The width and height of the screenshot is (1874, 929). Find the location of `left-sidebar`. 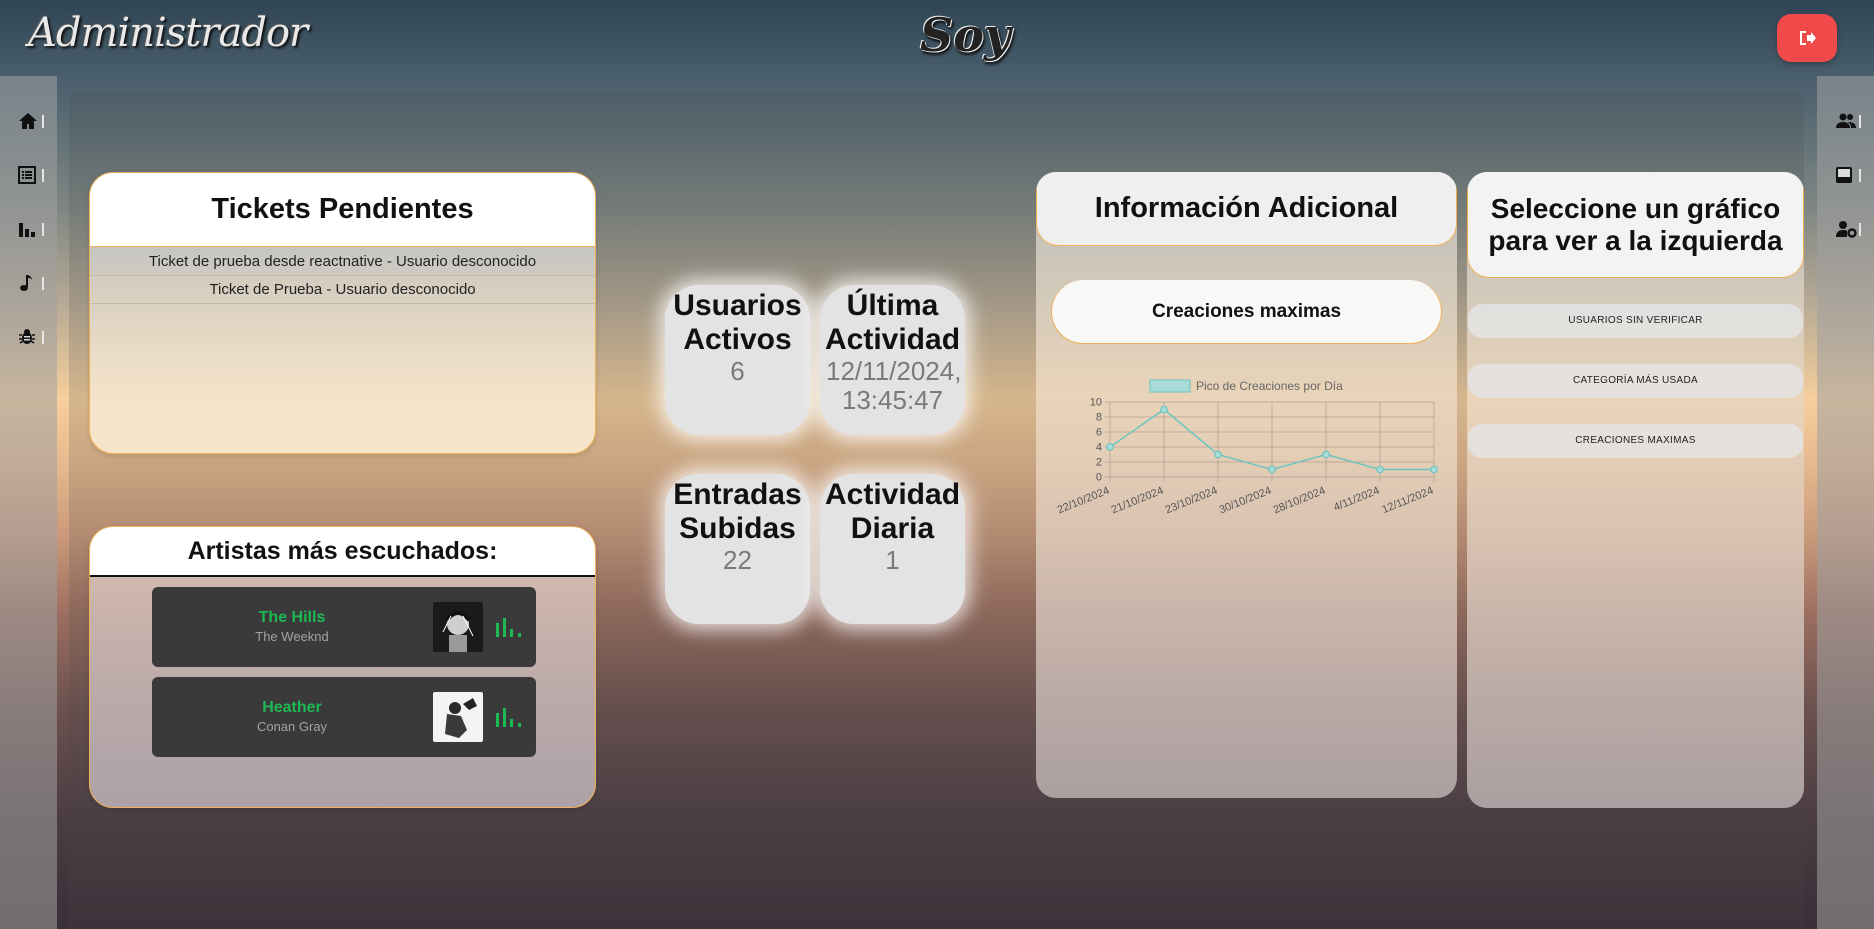

left-sidebar is located at coordinates (28, 502).